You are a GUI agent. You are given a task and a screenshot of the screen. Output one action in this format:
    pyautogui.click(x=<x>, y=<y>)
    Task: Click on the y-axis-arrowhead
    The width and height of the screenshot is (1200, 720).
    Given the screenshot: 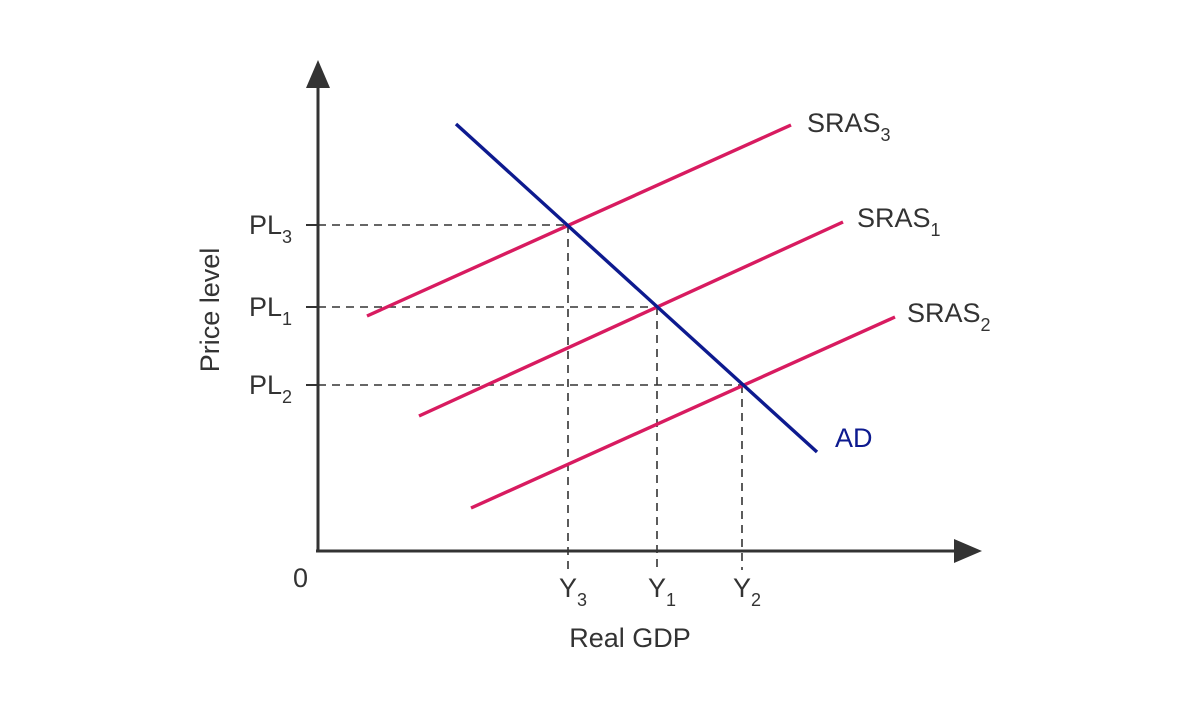 What is the action you would take?
    pyautogui.click(x=318, y=74)
    